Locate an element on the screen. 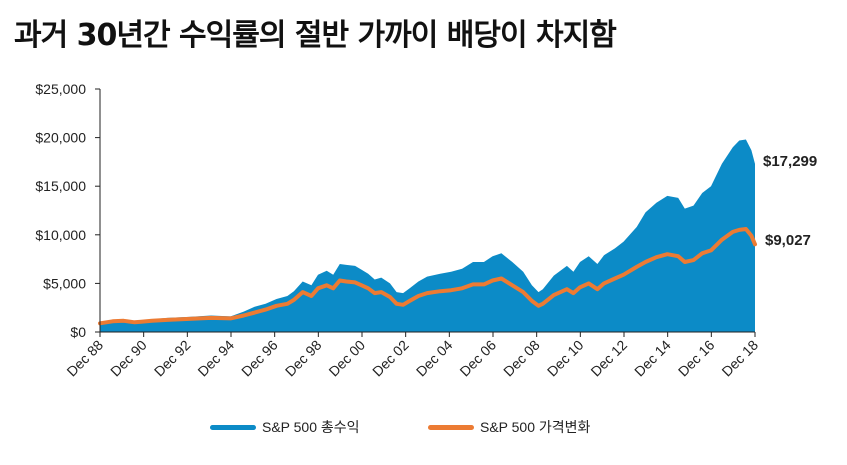 The height and width of the screenshot is (465, 847). legend-item-price-change: S&P 500 가격변화 is located at coordinates (509, 427).